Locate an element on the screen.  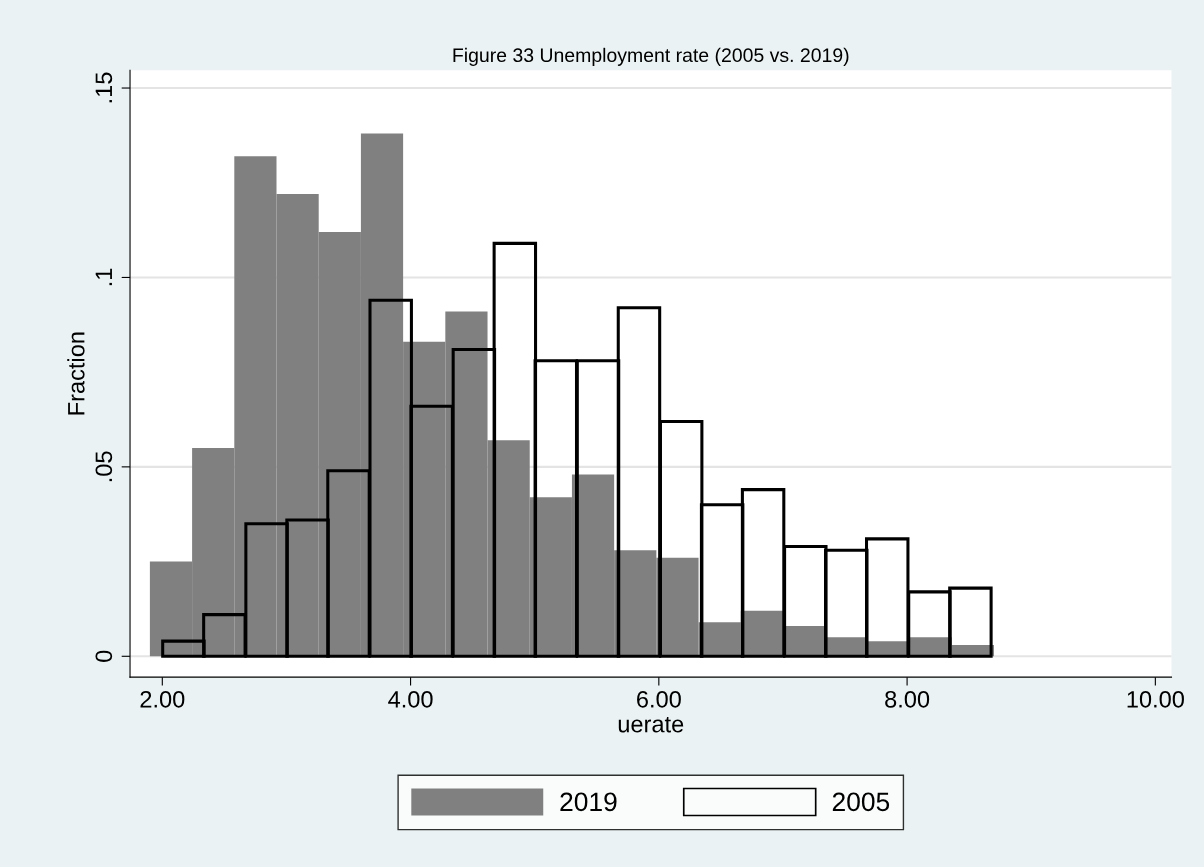
y-tick-label: .05 is located at coordinates (104, 466).